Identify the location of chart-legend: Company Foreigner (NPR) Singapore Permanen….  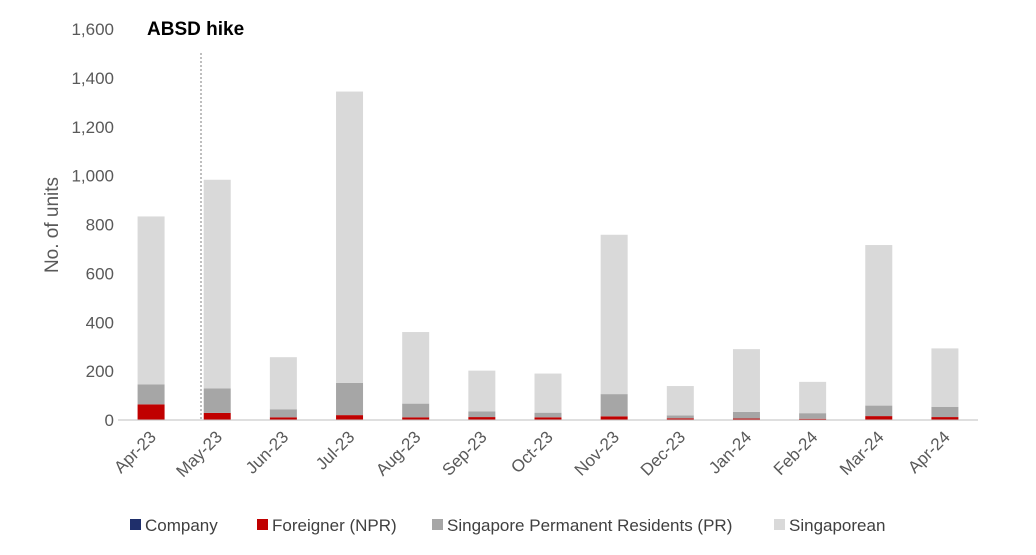
(507, 525).